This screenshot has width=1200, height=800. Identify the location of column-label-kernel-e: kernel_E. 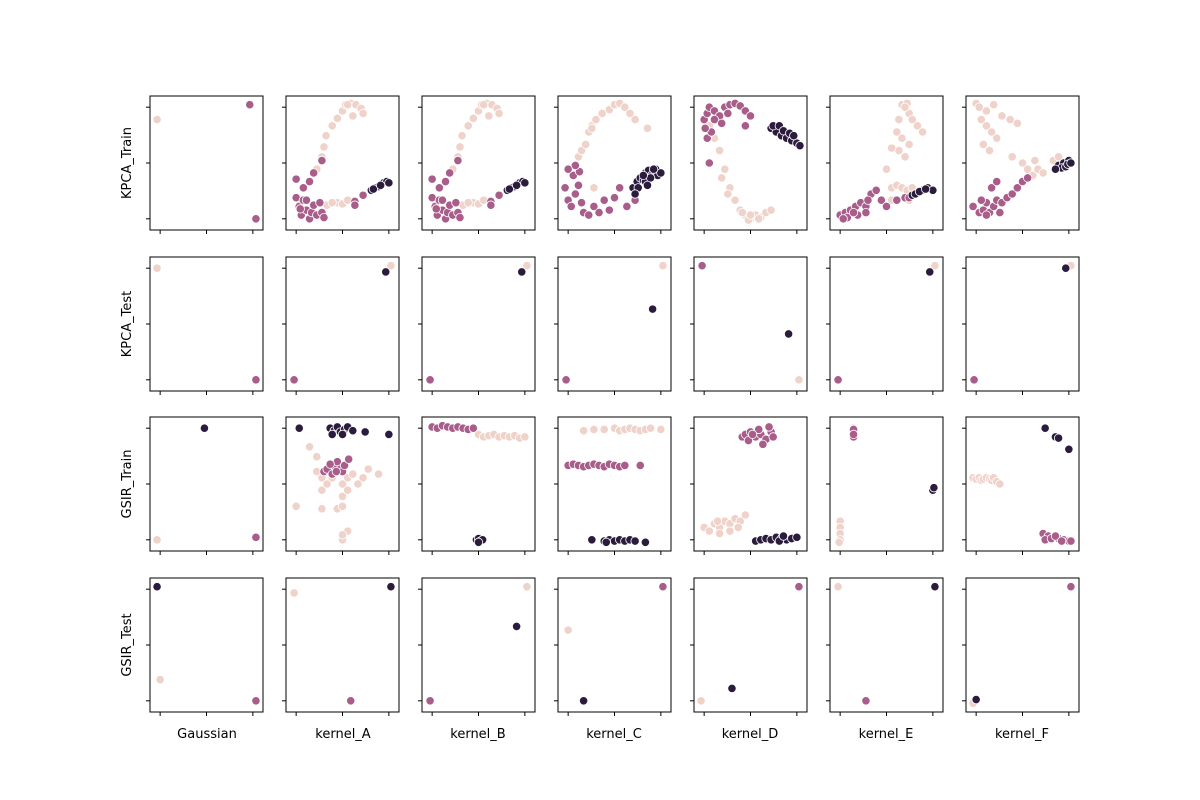
(886, 734).